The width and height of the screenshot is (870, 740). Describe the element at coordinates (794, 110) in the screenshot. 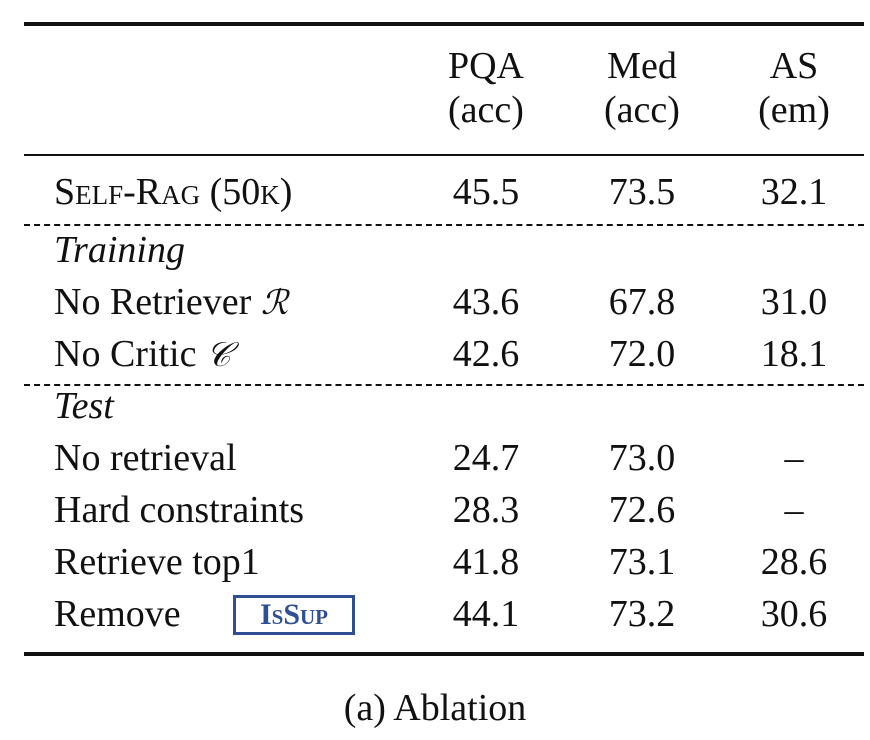

I see `header-as-line2: (em)` at that location.